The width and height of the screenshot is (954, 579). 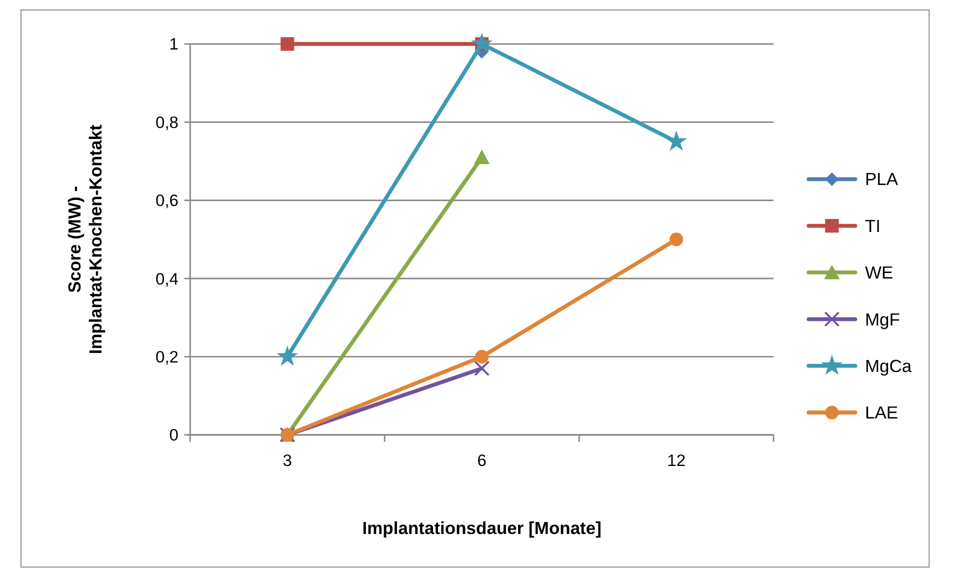 I want to click on y-tick-label: 0,2, so click(x=167, y=356).